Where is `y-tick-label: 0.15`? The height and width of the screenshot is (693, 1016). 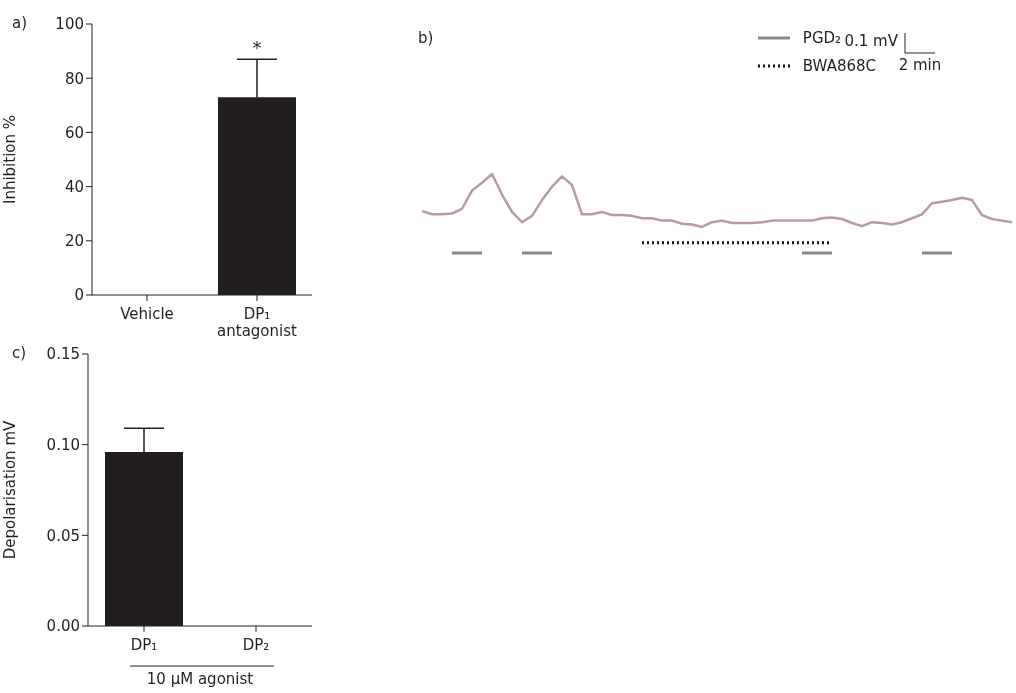
y-tick-label: 0.15 is located at coordinates (63, 354).